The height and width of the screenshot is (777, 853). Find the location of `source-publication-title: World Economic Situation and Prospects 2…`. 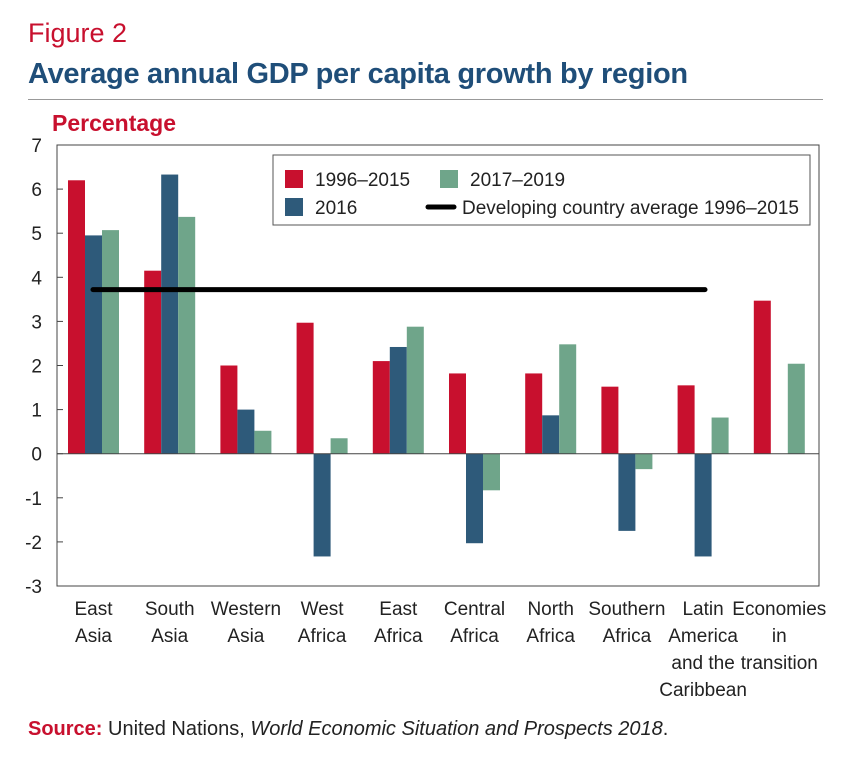

source-publication-title: World Economic Situation and Prospects 2… is located at coordinates (456, 729).